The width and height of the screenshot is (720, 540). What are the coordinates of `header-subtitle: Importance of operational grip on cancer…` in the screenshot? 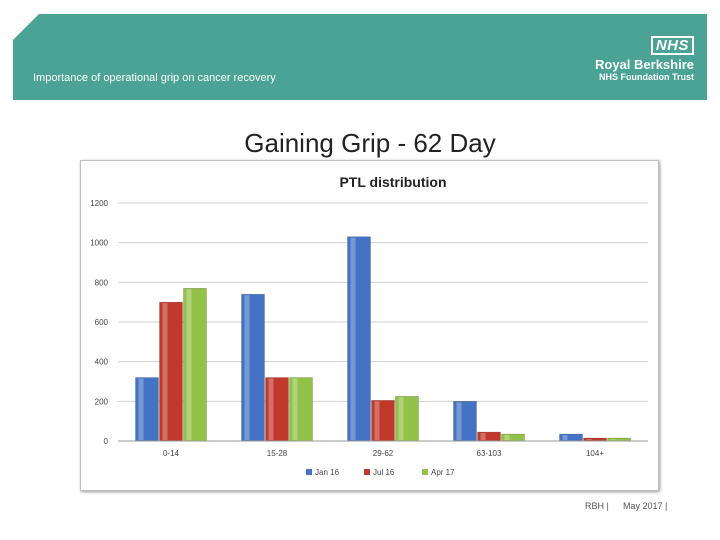 It's located at (154, 78).